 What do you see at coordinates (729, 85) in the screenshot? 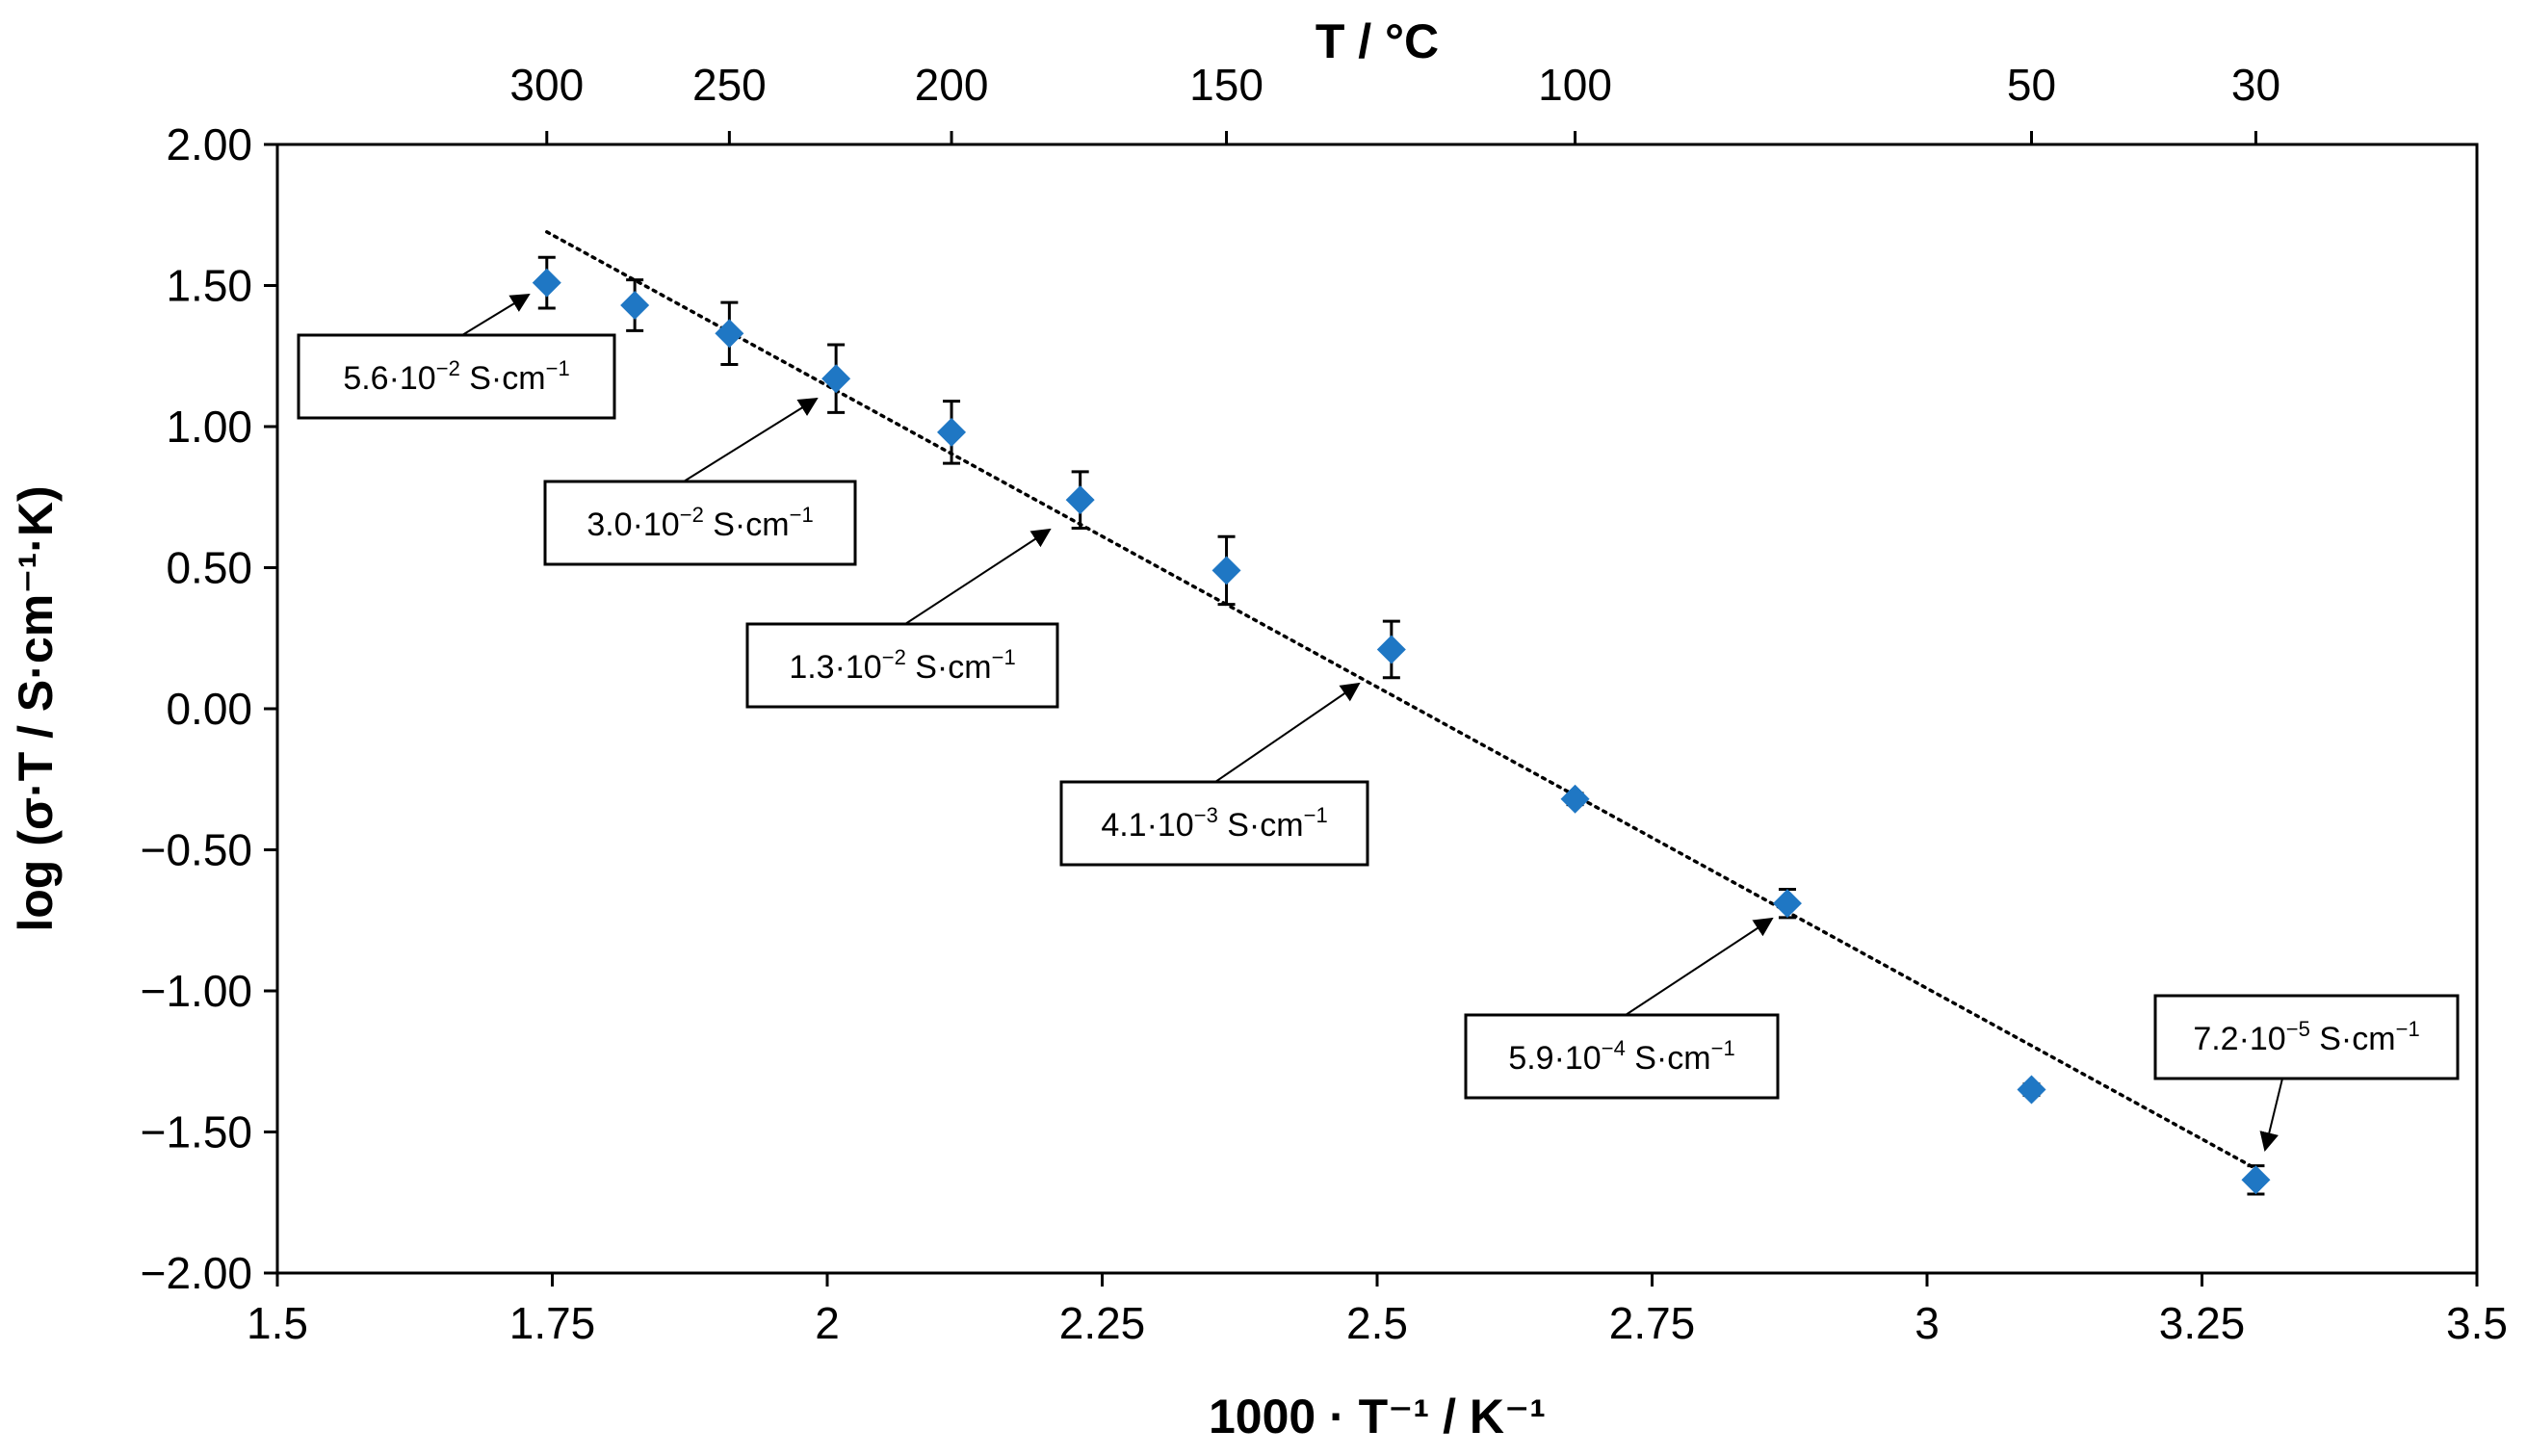
I see `top-tick-label: 250` at bounding box center [729, 85].